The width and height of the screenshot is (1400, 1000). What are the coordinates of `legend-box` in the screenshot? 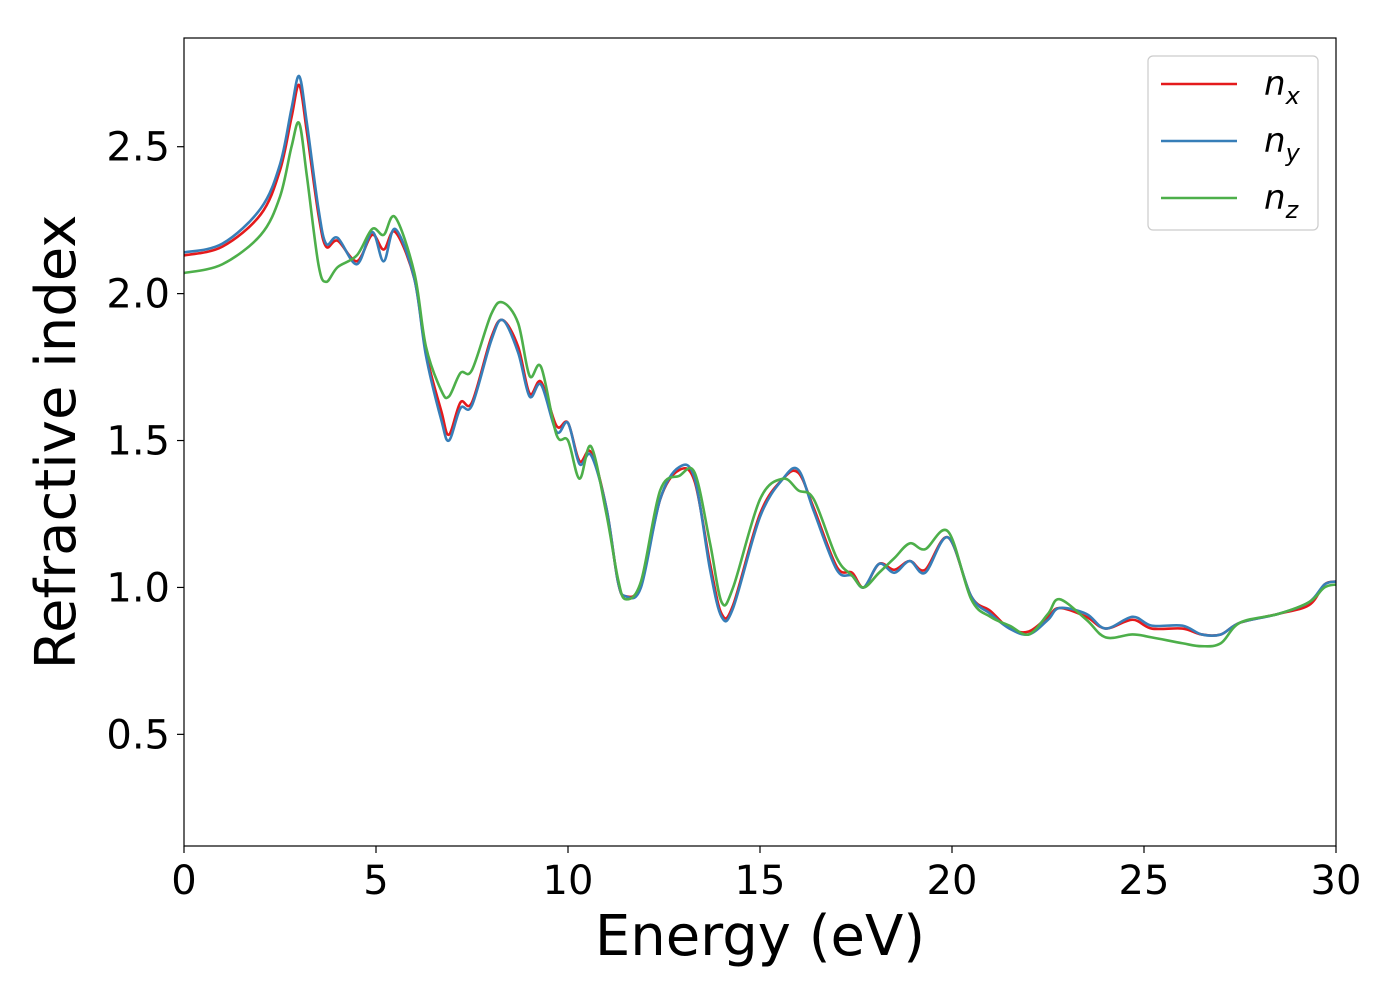 It's located at (1233, 143).